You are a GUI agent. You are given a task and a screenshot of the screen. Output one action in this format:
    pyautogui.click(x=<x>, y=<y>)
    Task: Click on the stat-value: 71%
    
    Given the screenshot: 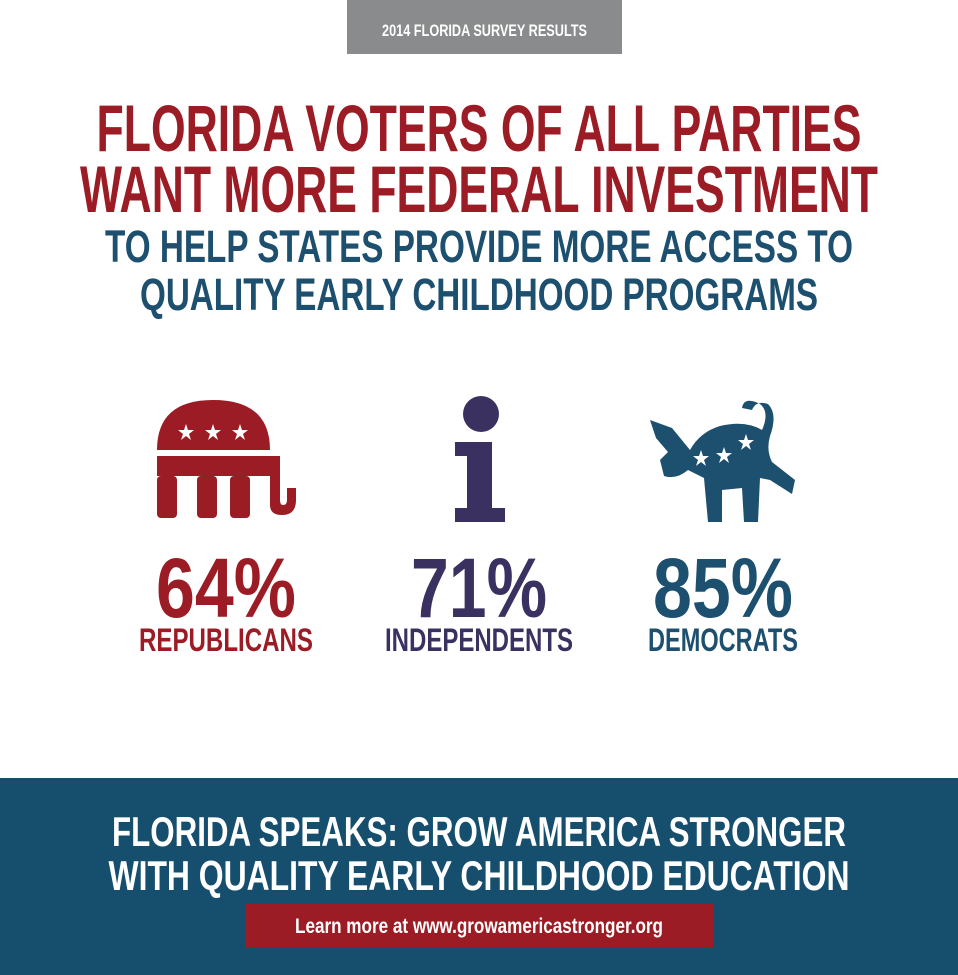 What is the action you would take?
    pyautogui.click(x=479, y=588)
    